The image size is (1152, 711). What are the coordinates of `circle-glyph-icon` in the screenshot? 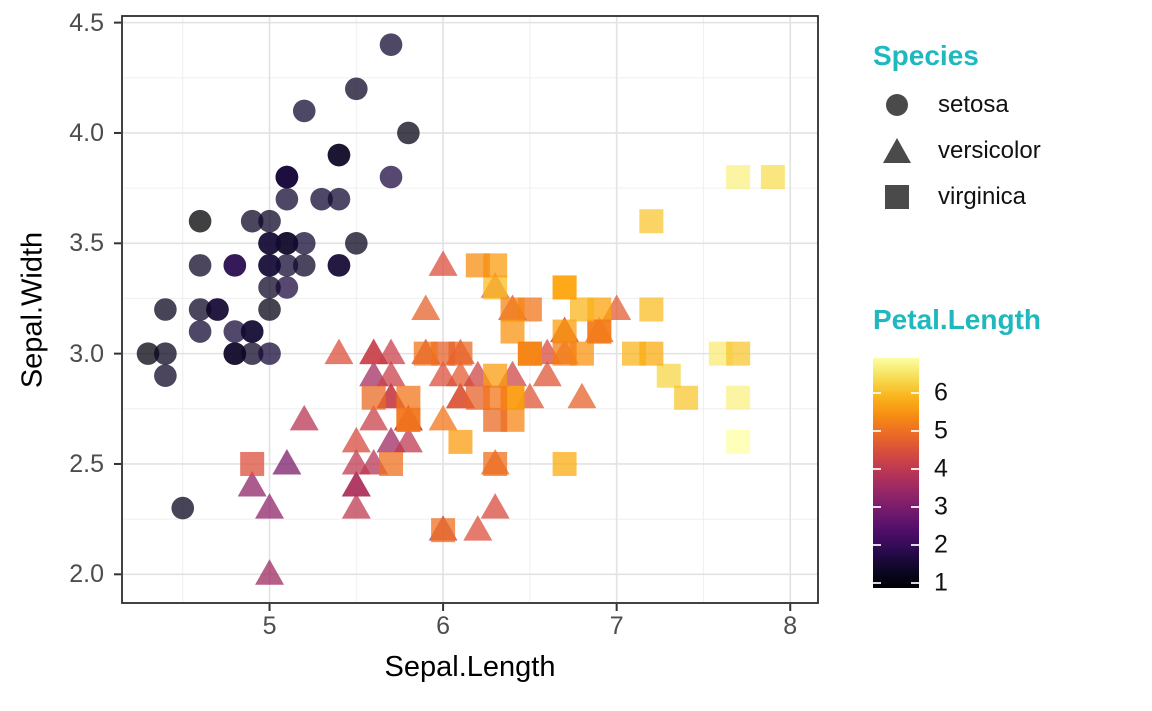 It's located at (897, 105).